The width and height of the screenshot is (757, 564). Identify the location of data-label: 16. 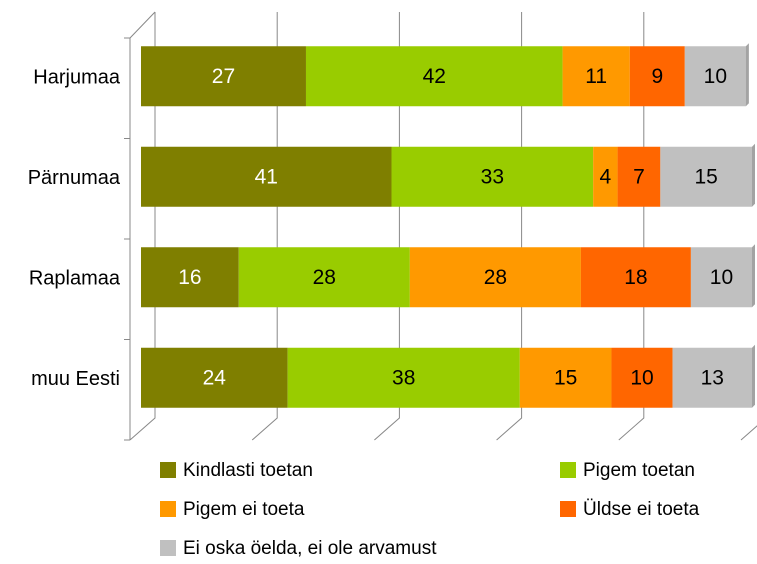
(189, 277).